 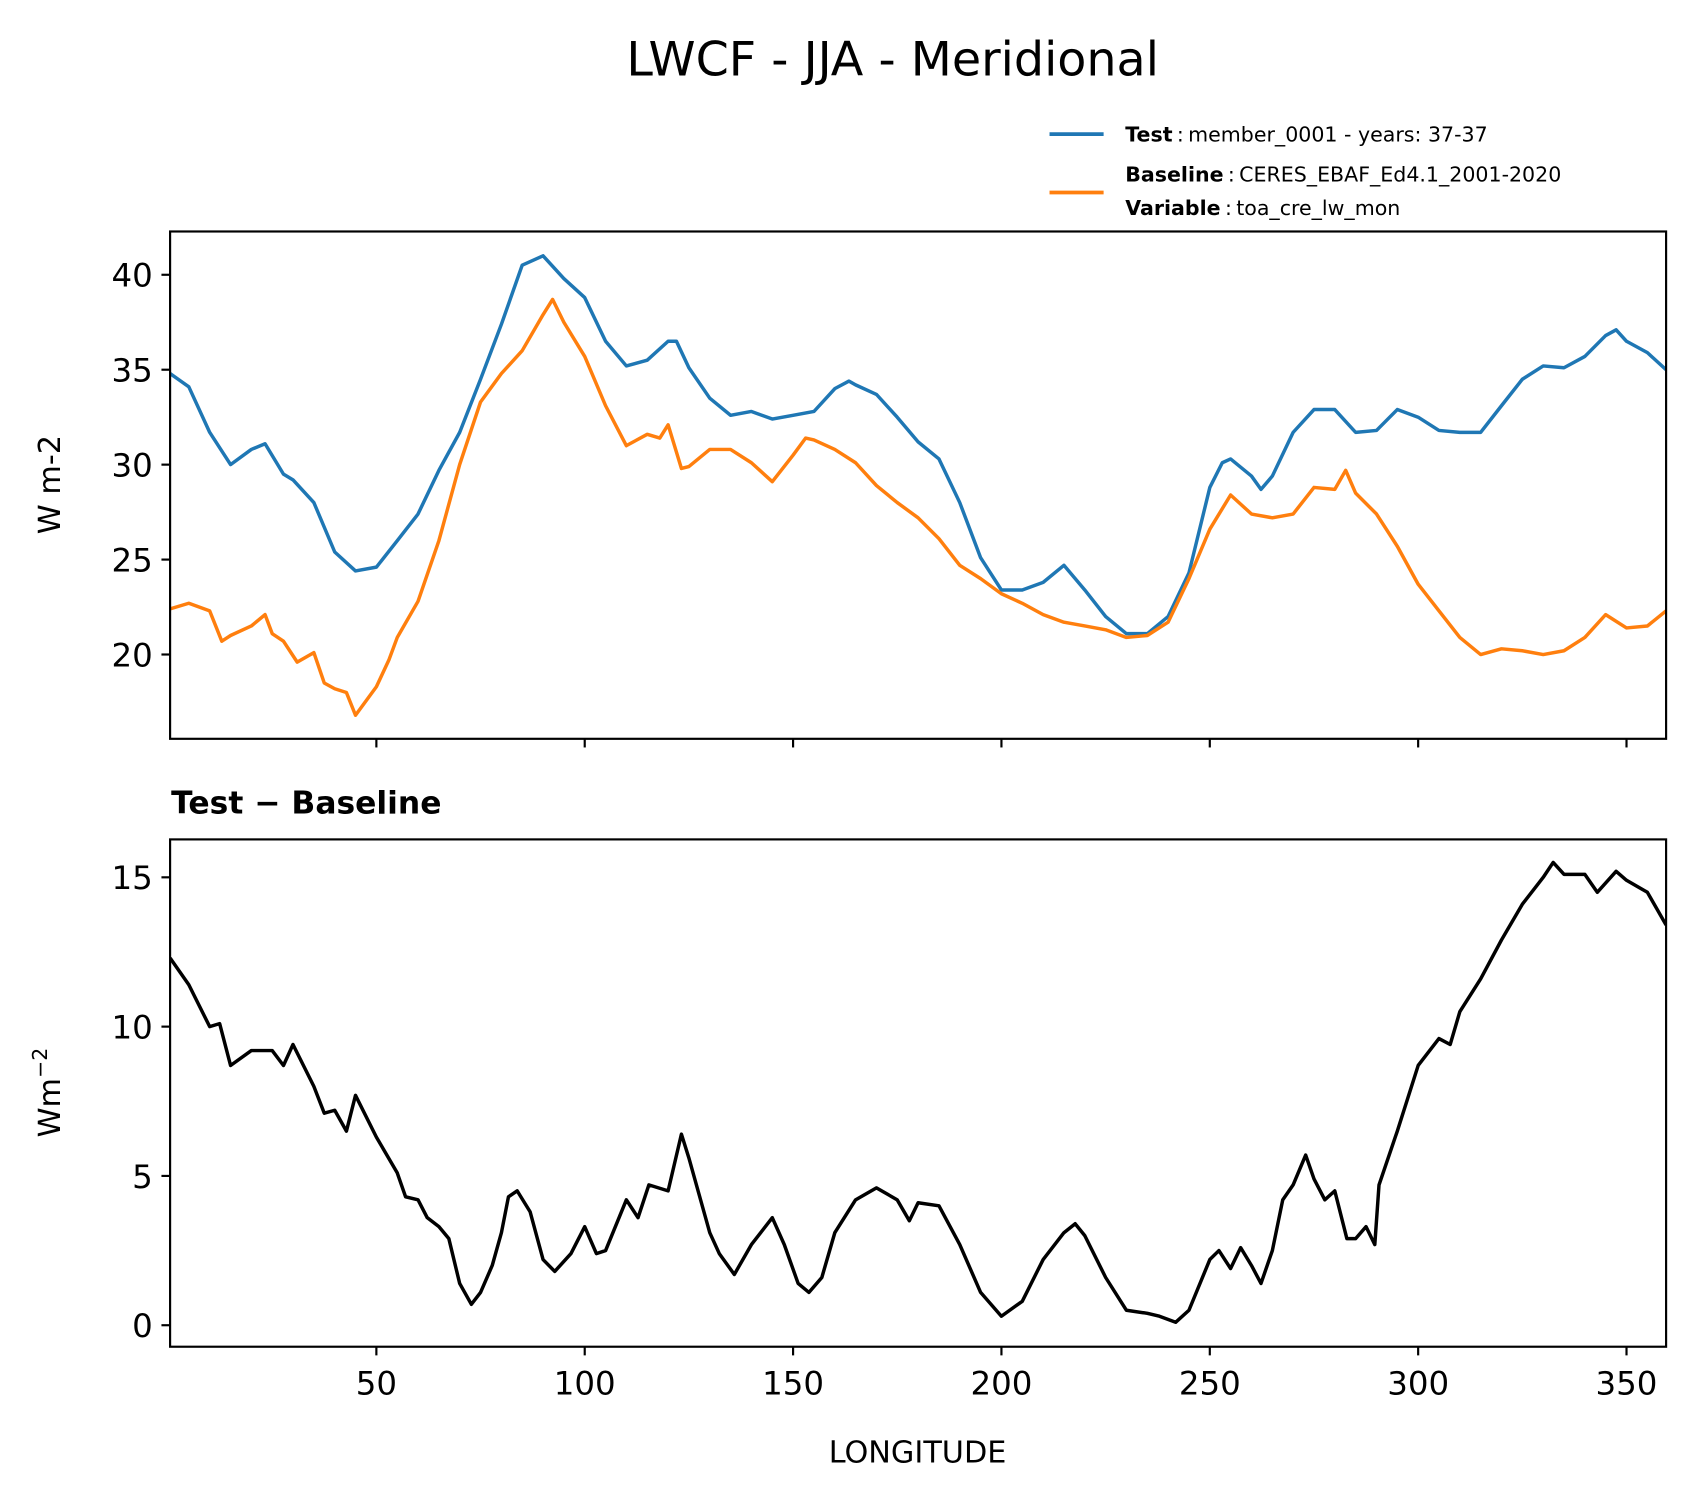 What do you see at coordinates (585, 1383) in the screenshot?
I see `bottom-x-tick-label: 100` at bounding box center [585, 1383].